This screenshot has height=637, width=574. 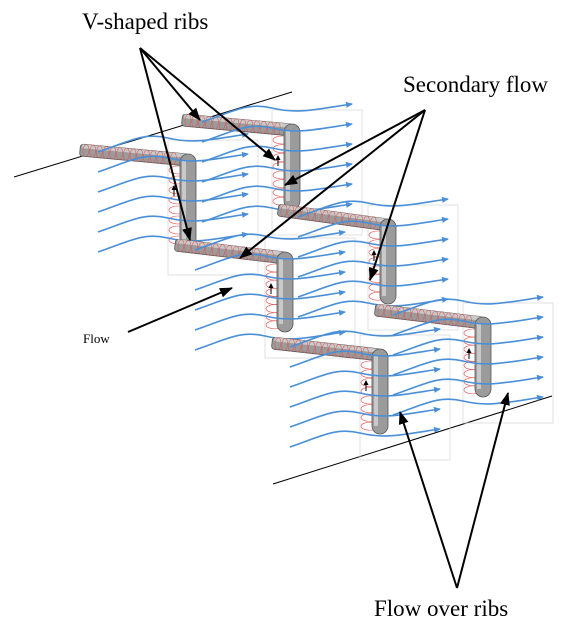 I want to click on secondary-flow-label: Secondary flow, so click(x=475, y=84).